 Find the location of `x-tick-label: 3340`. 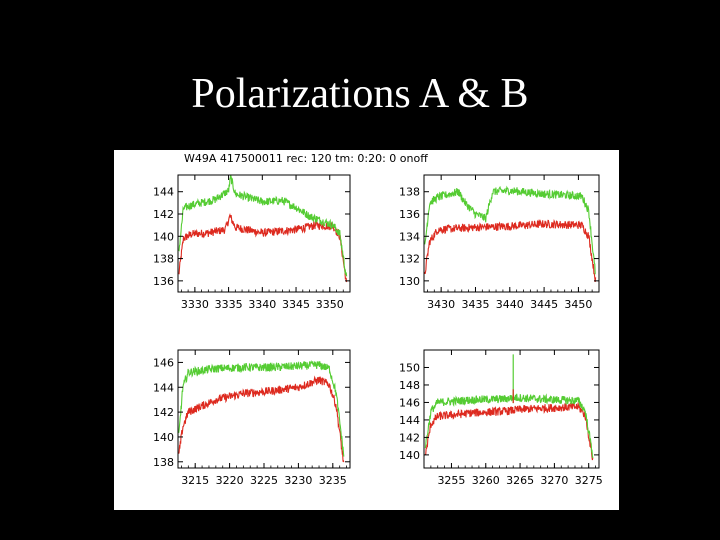

x-tick-label: 3340 is located at coordinates (262, 304).